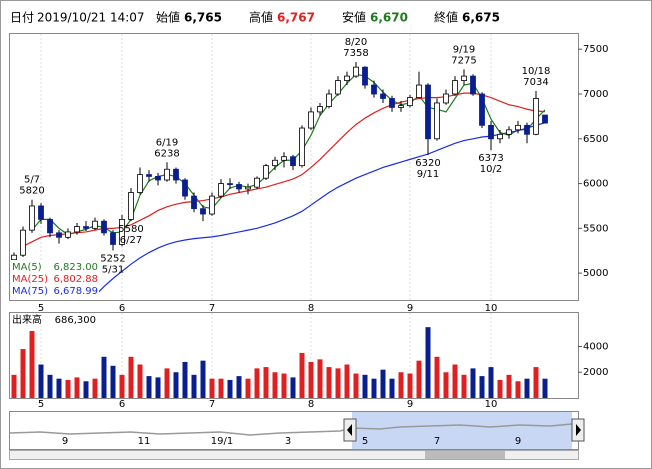  What do you see at coordinates (535, 82) in the screenshot?
I see `annotation-value: 7034` at bounding box center [535, 82].